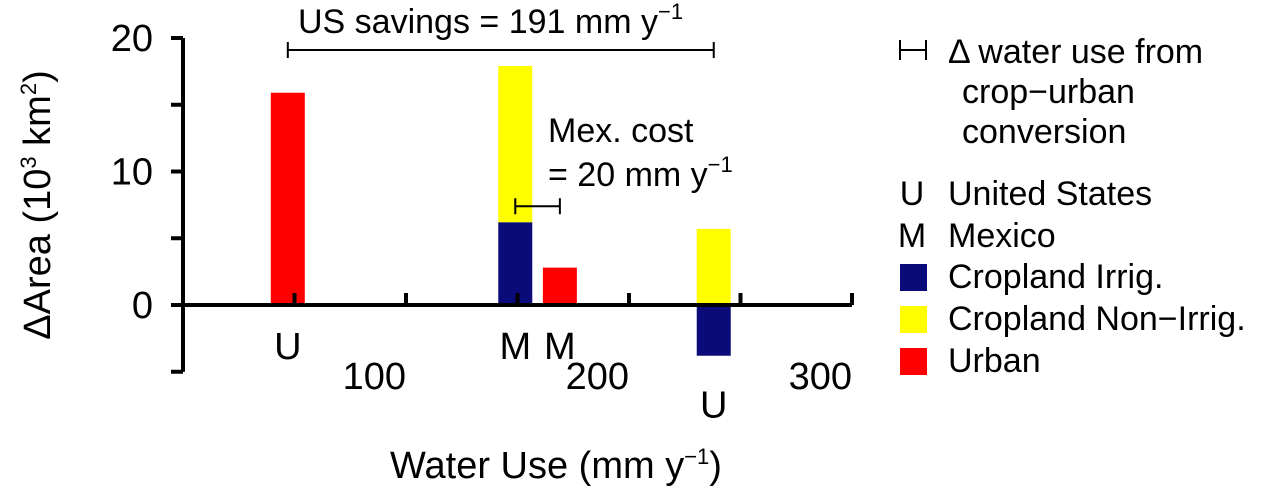 The height and width of the screenshot is (493, 1270). I want to click on us-savings-bracket, so click(500, 50).